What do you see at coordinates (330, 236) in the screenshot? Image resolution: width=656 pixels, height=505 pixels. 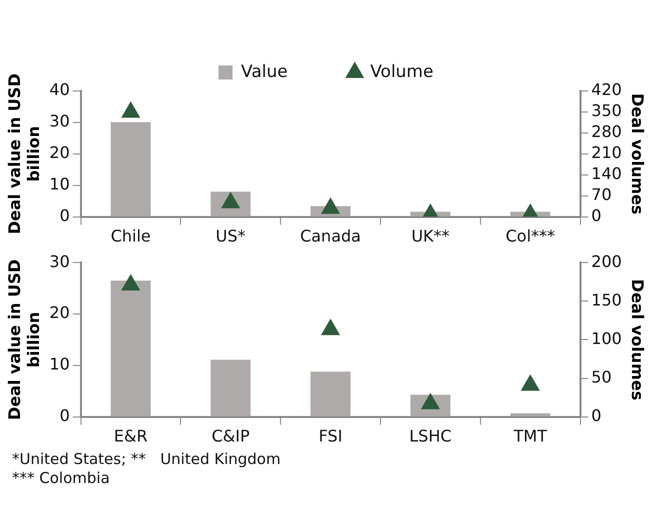 I see `x-tick-label: Canada` at bounding box center [330, 236].